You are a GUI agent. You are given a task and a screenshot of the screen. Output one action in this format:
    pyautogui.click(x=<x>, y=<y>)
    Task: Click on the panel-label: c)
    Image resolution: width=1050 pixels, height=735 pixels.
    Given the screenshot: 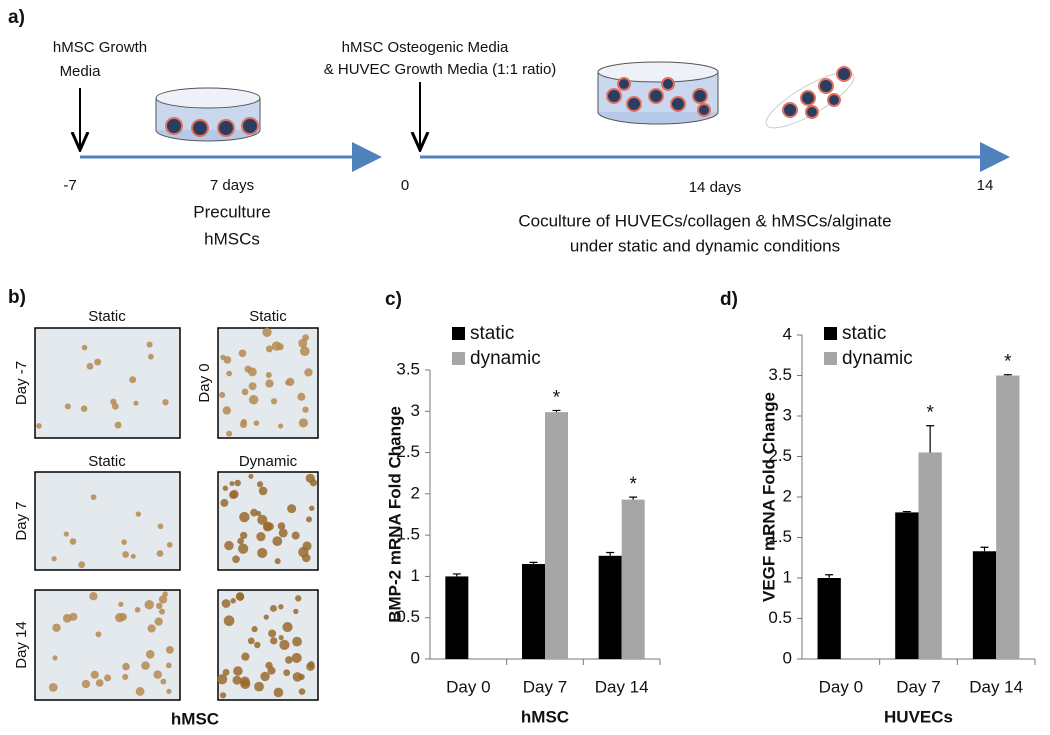 What is the action you would take?
    pyautogui.click(x=393, y=299)
    